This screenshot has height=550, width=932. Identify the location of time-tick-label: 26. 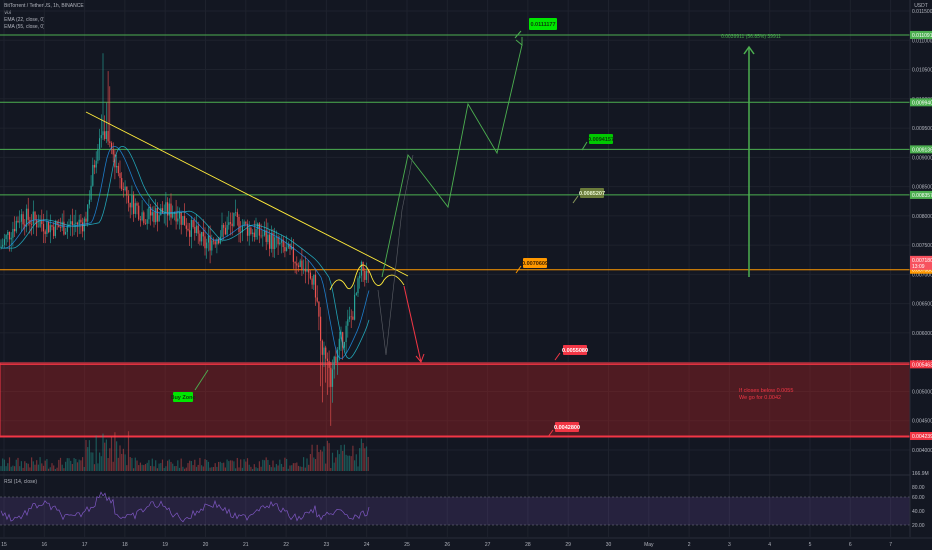
(448, 545).